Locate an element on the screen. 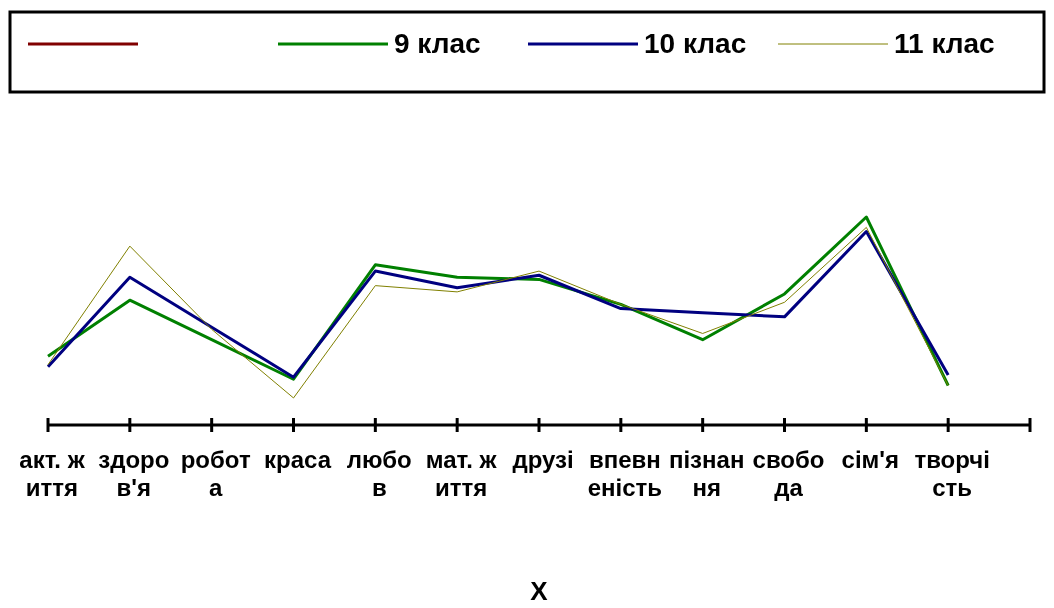 This screenshot has width=1054, height=608. x-tick-label: акт. життя is located at coordinates (52, 473).